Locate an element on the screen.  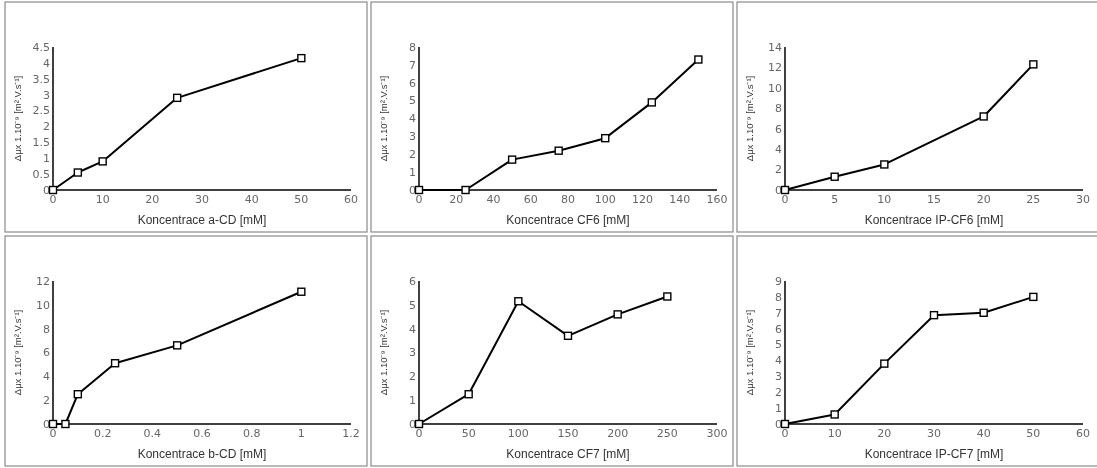
x-tick-label: 0.6 is located at coordinates (202, 433).